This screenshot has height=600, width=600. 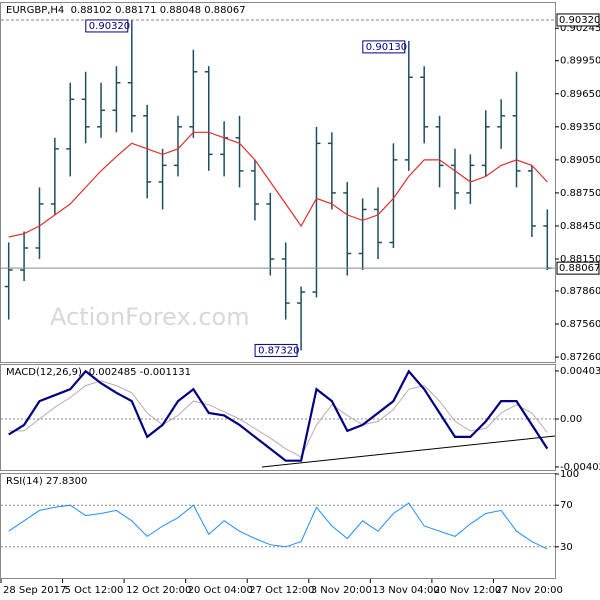 I want to click on annotation-label: 0.90130, so click(x=386, y=47).